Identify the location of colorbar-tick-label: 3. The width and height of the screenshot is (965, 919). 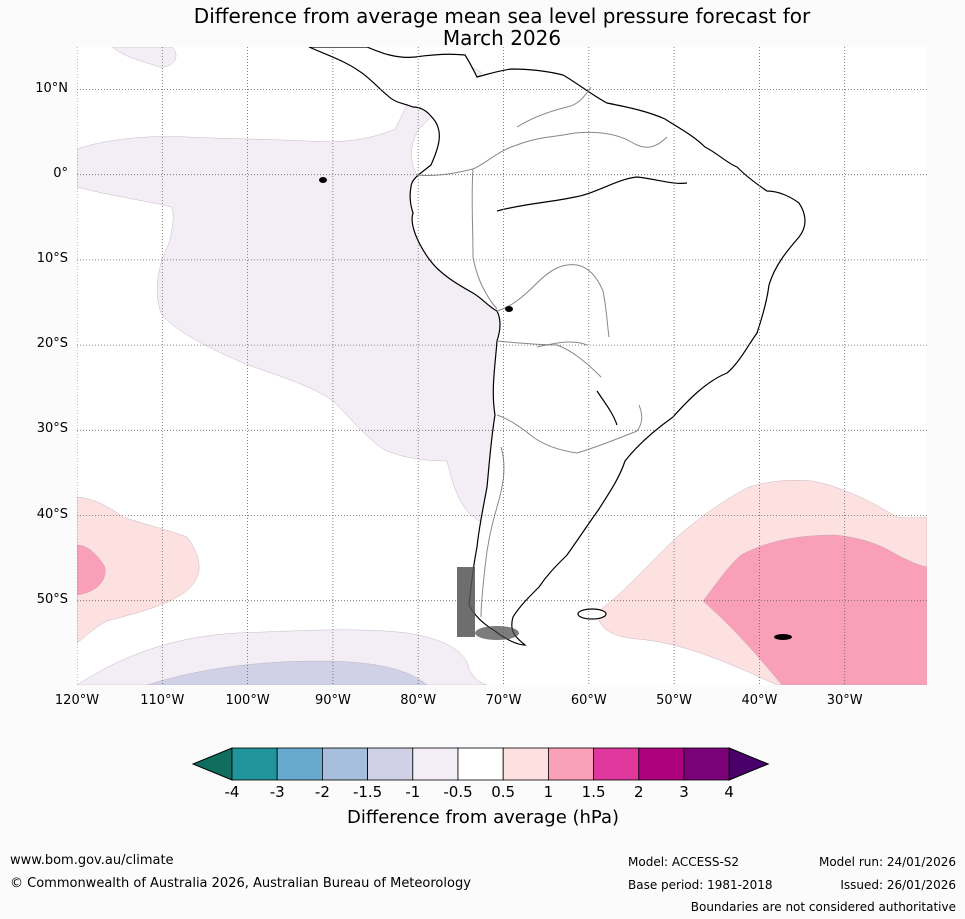
(684, 792).